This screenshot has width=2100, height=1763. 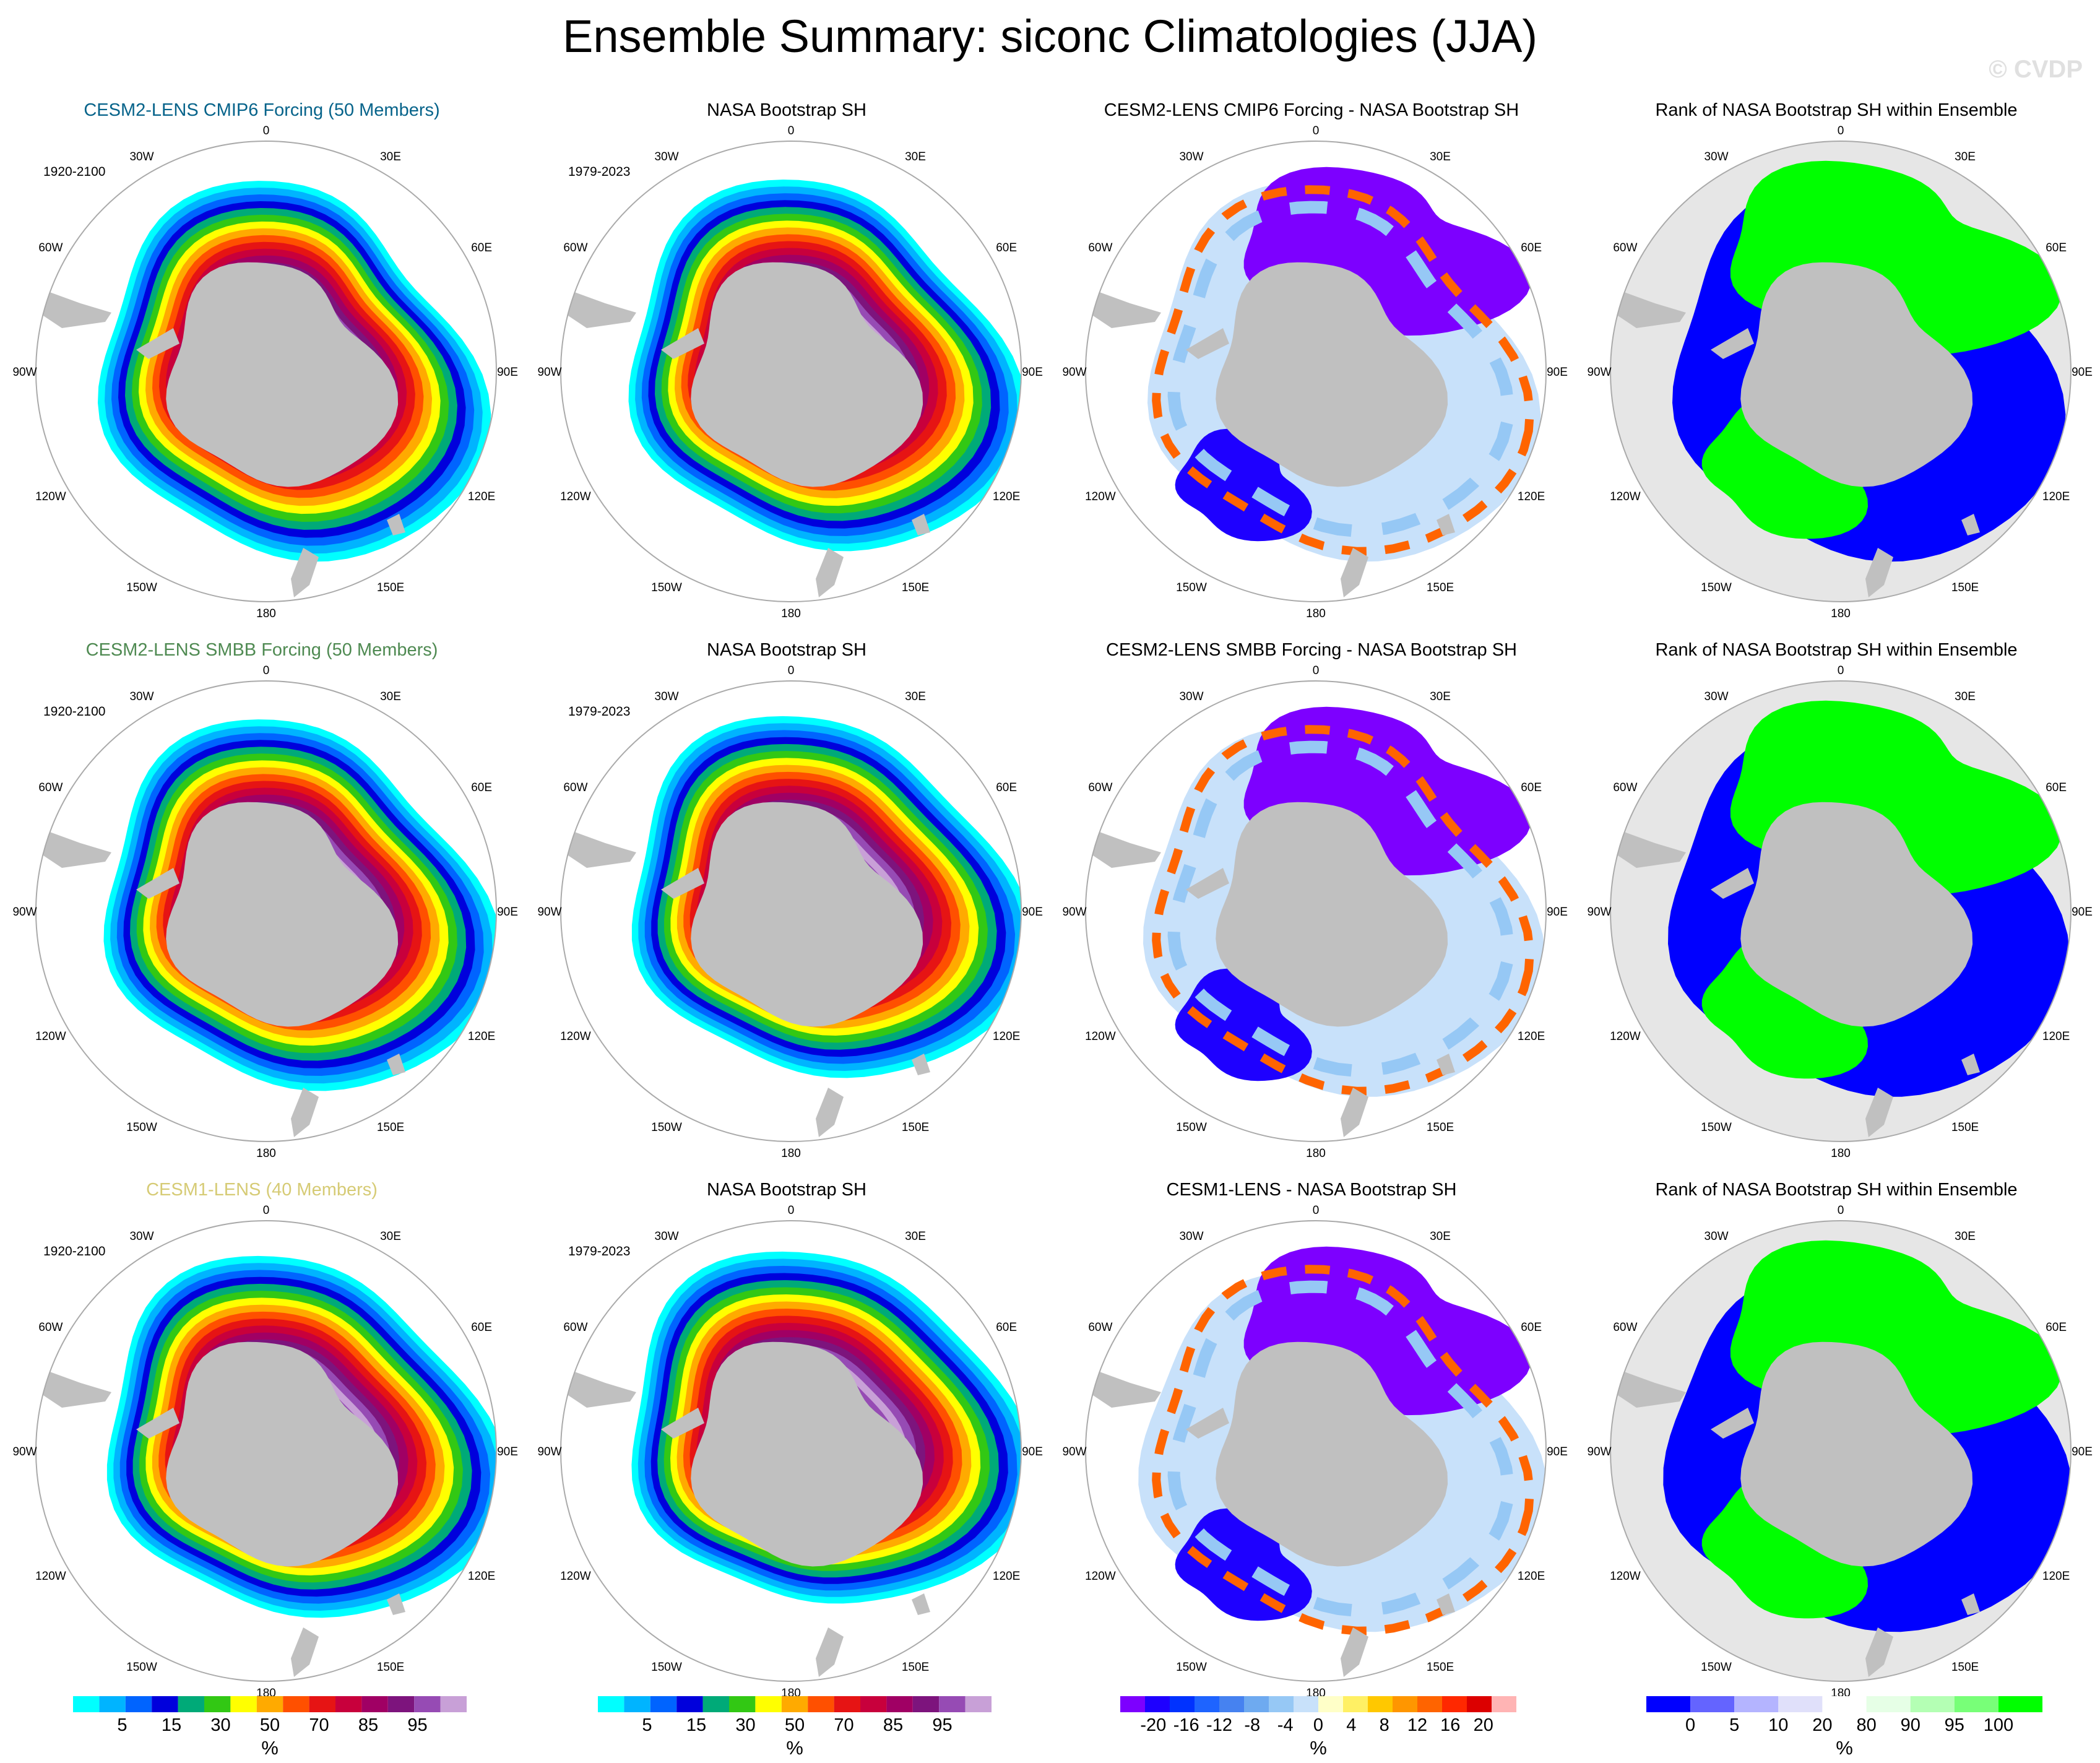 I want to click on period-ensemble-row3: 1920-2100, so click(x=74, y=1251).